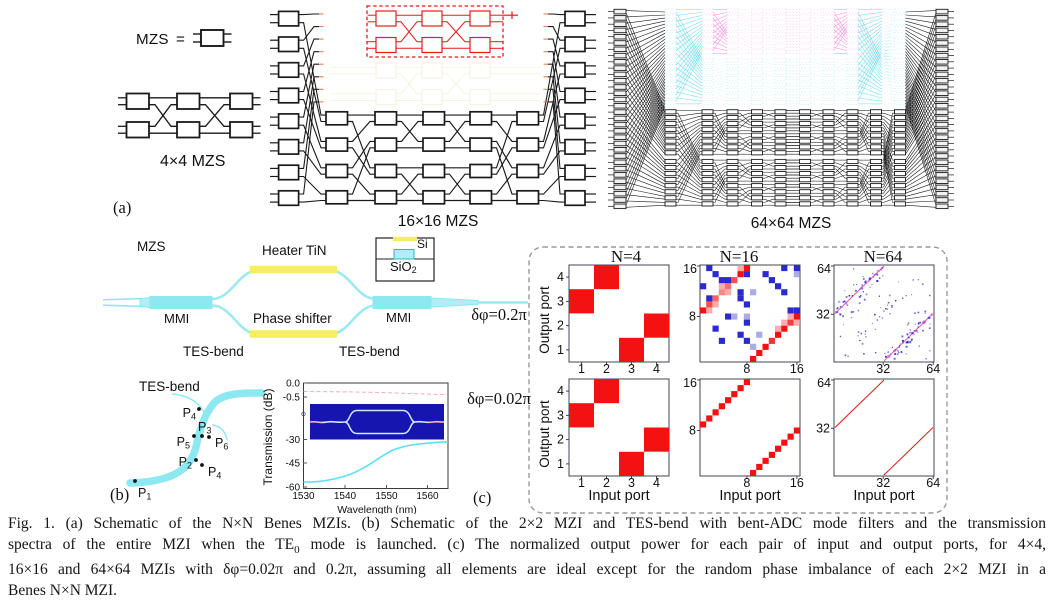  I want to click on svg-text: P3, so click(204, 428).